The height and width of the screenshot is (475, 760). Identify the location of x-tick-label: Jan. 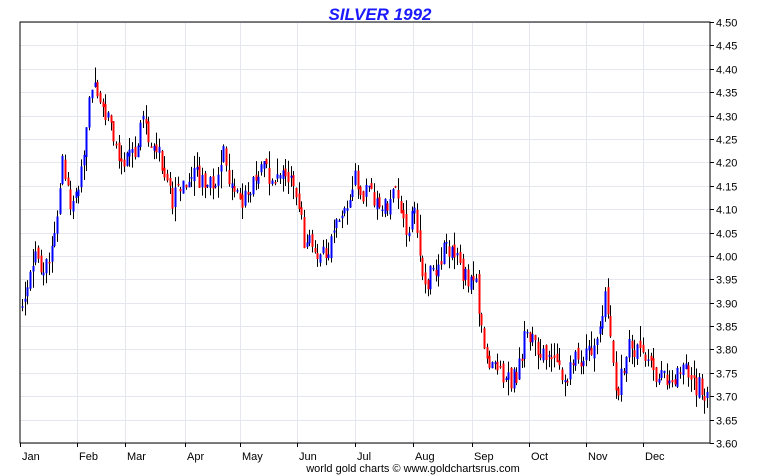
(31, 457).